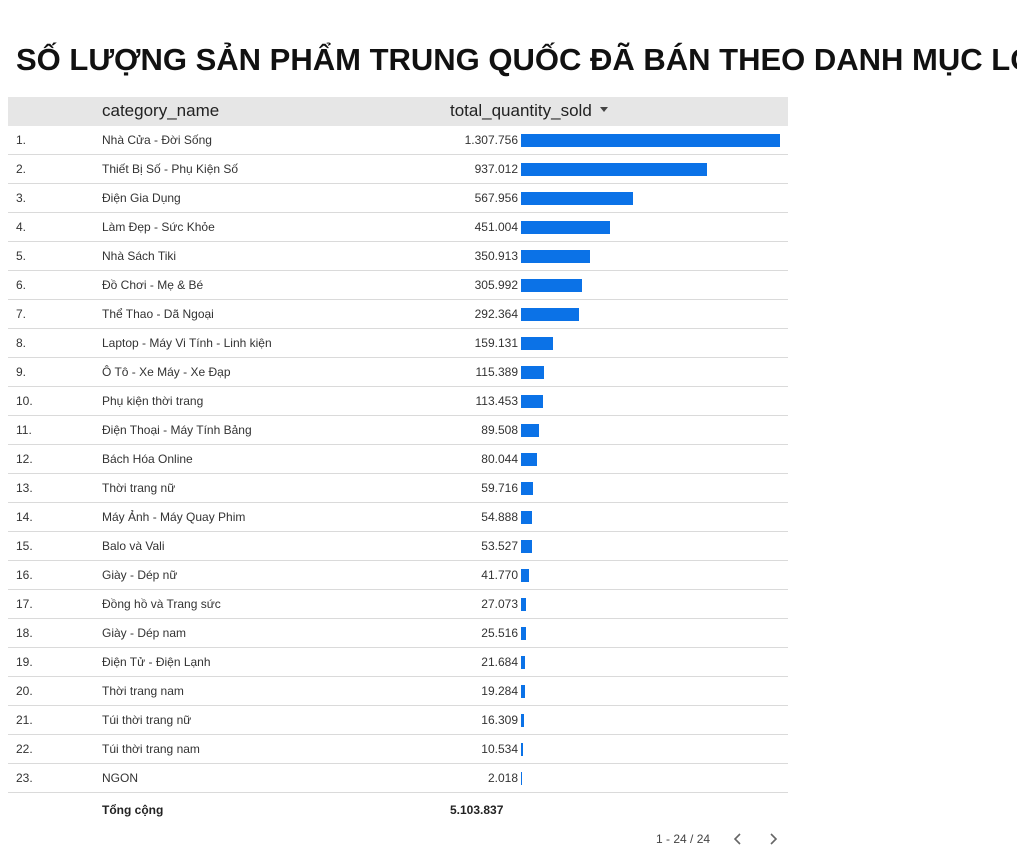 This screenshot has width=1017, height=855. I want to click on row-index: 23., so click(24, 778).